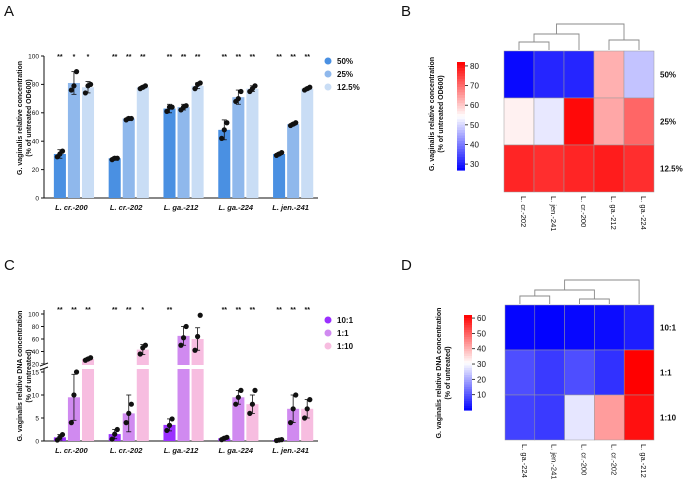 This screenshot has width=685, height=485. Describe the element at coordinates (554, 461) in the screenshot. I see `heatmap-column-label: L. jen.-241` at that location.